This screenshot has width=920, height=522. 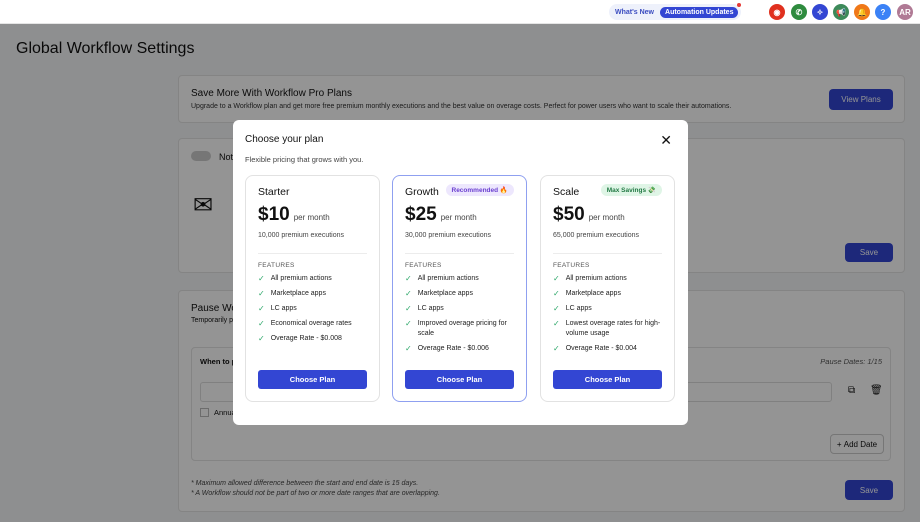 I want to click on whats-new-pill: What's New Automation Updates, so click(x=675, y=11).